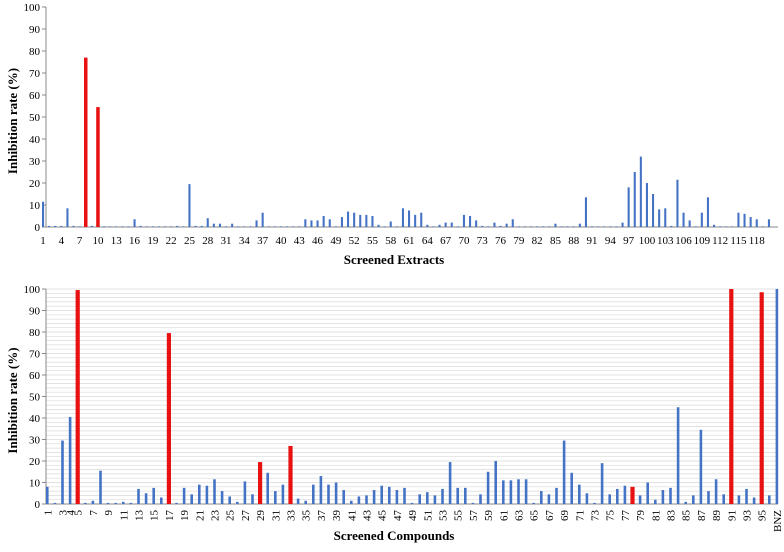  Describe the element at coordinates (35, 441) in the screenshot. I see `y-tick-label: 30` at that location.